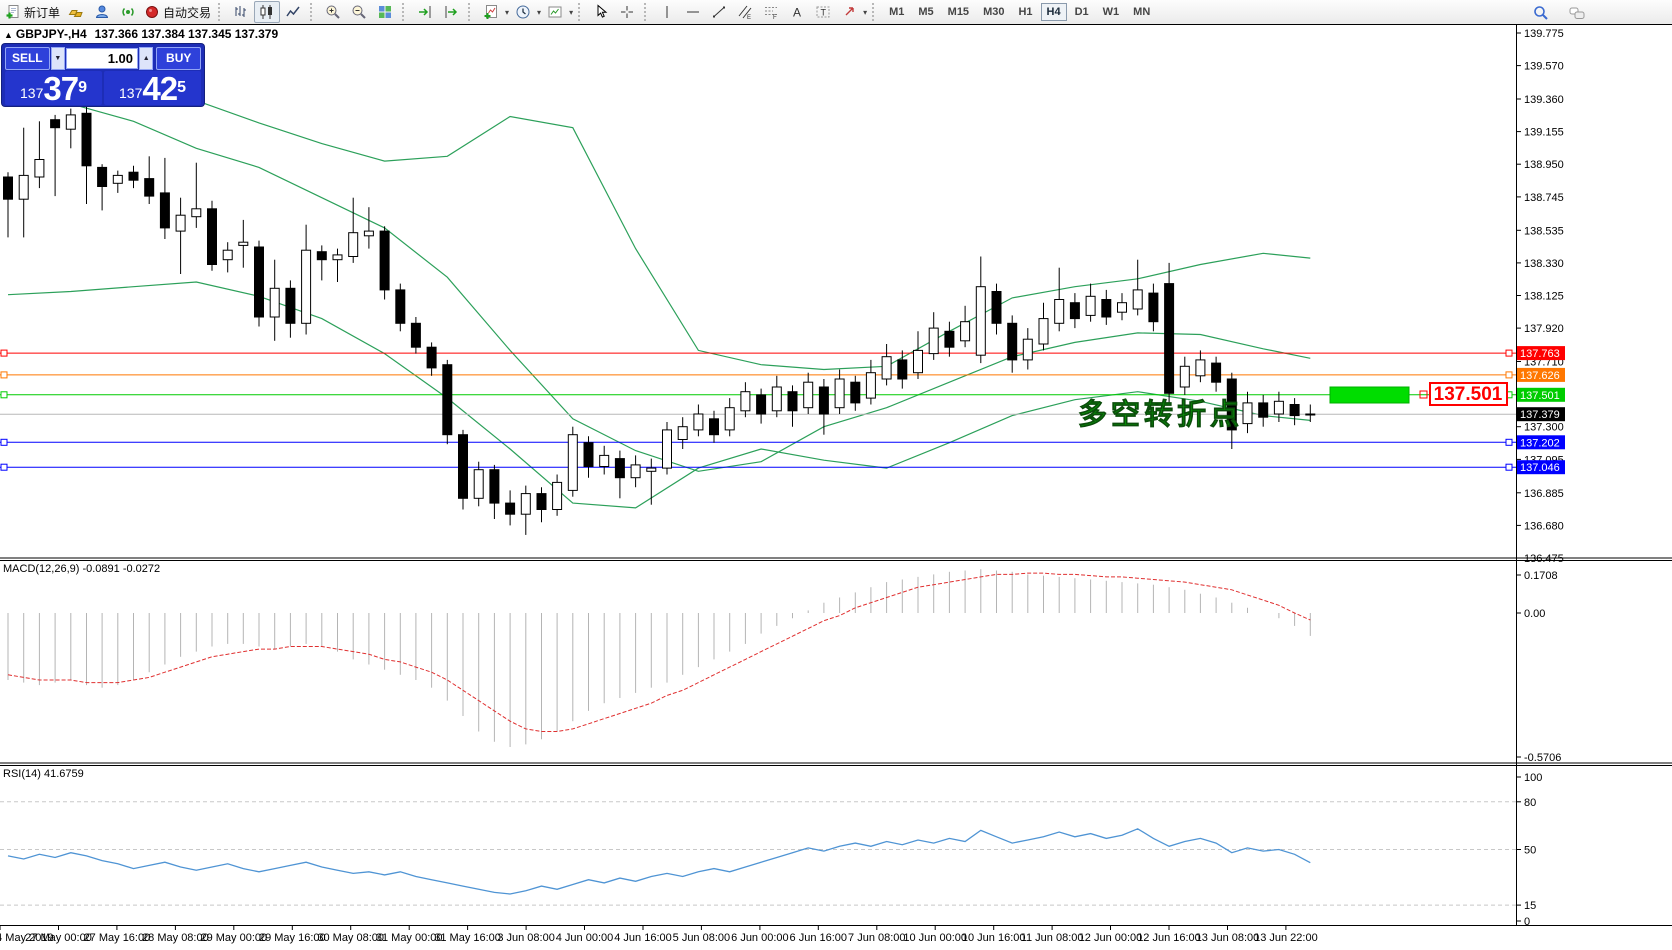 The width and height of the screenshot is (1672, 950). Describe the element at coordinates (177, 12) in the screenshot. I see `auto-trading-button: 自动交易` at that location.